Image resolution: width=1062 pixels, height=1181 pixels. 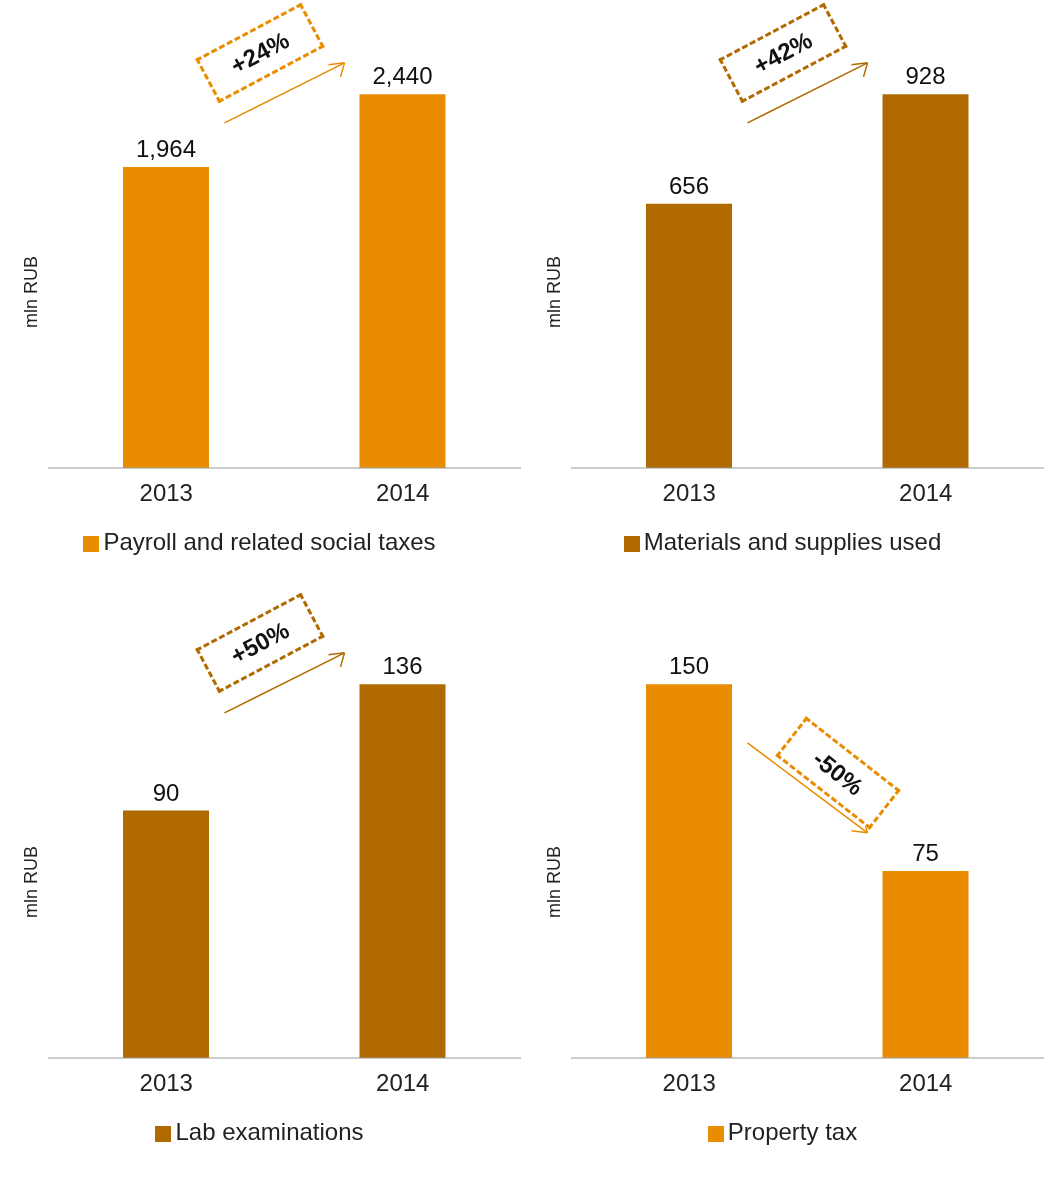 I want to click on data-label: 150, so click(x=689, y=666).